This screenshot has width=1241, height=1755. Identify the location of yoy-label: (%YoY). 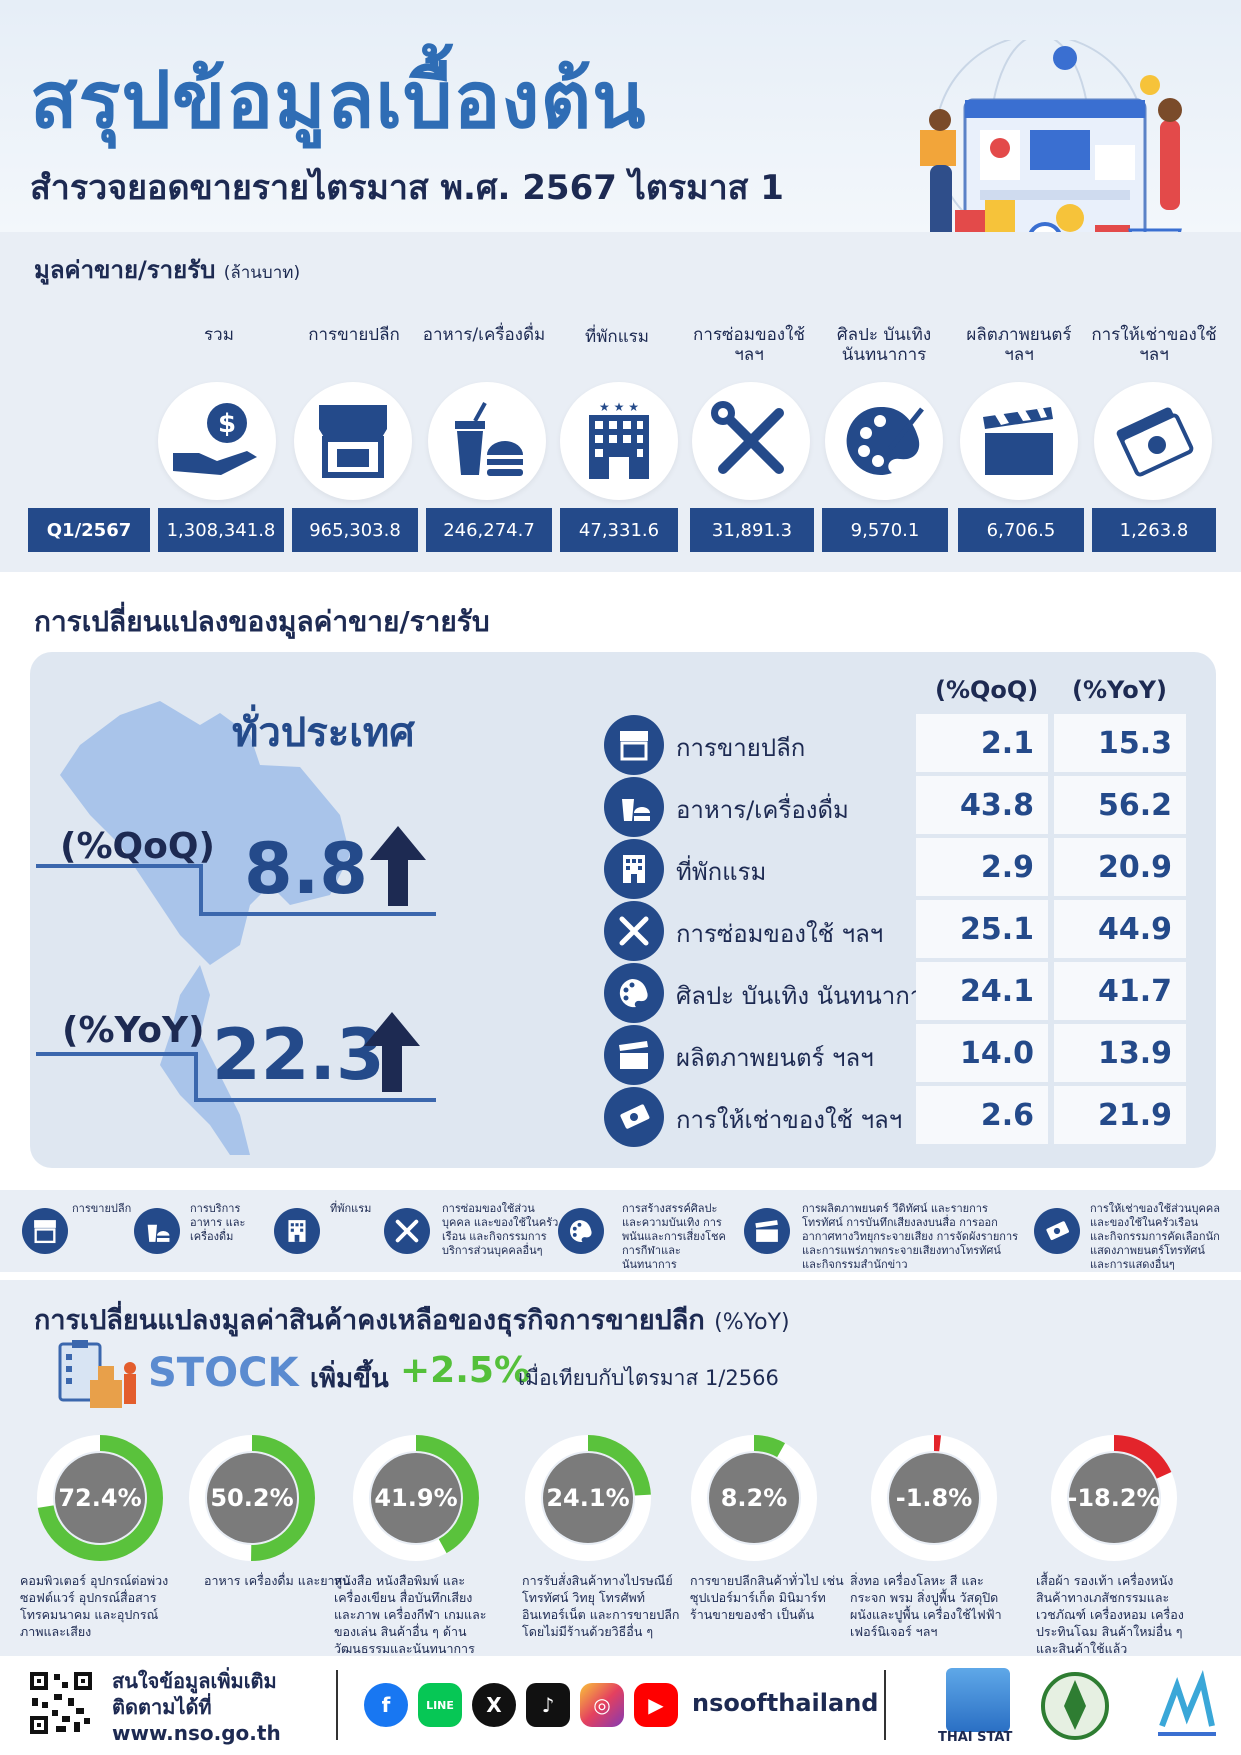
(133, 1030).